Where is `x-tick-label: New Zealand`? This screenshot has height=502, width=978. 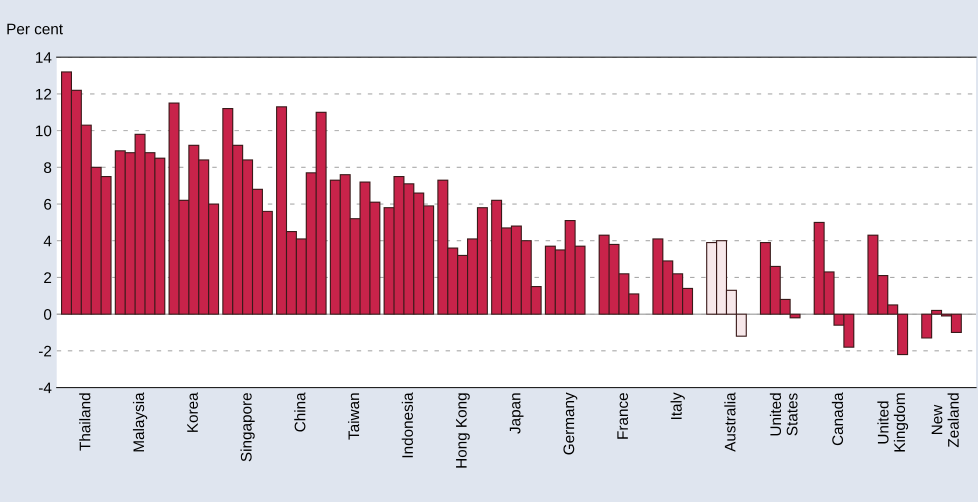
x-tick-label: New Zealand is located at coordinates (945, 420).